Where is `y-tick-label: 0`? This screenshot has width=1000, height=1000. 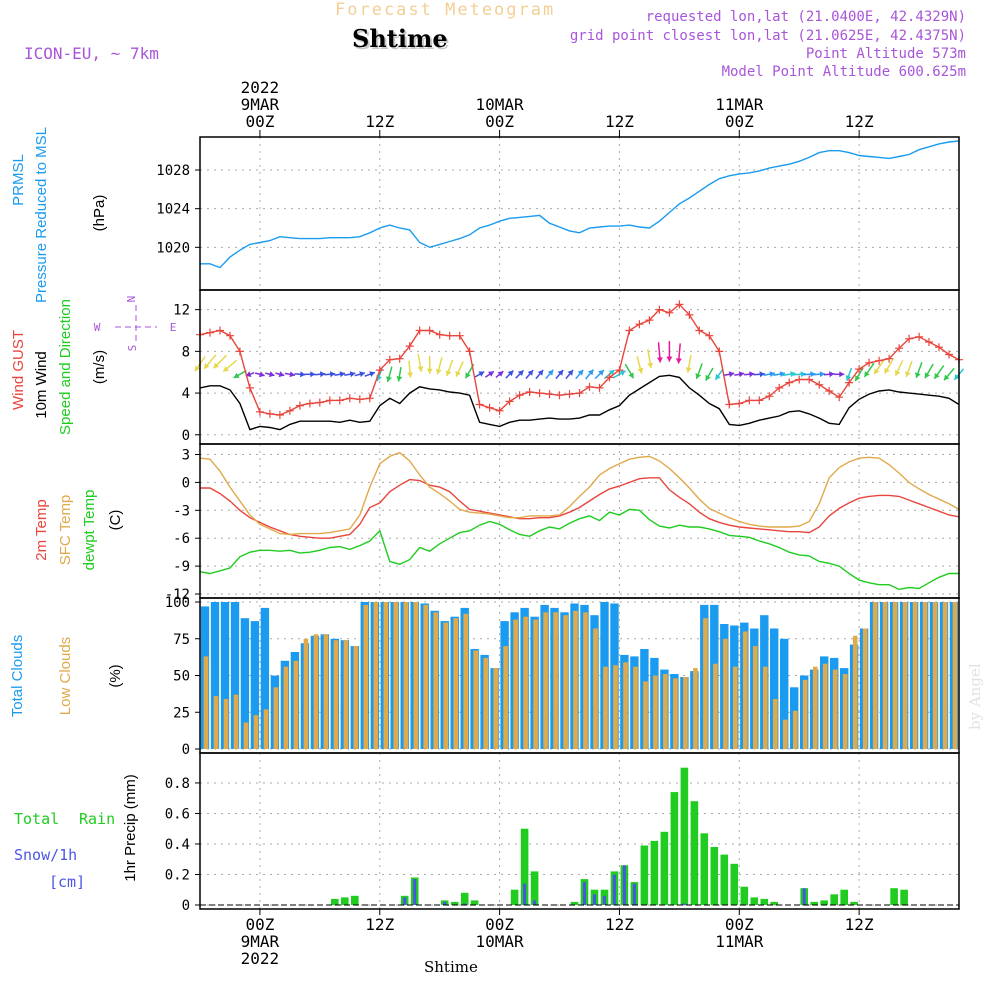
y-tick-label: 0 is located at coordinates (186, 483).